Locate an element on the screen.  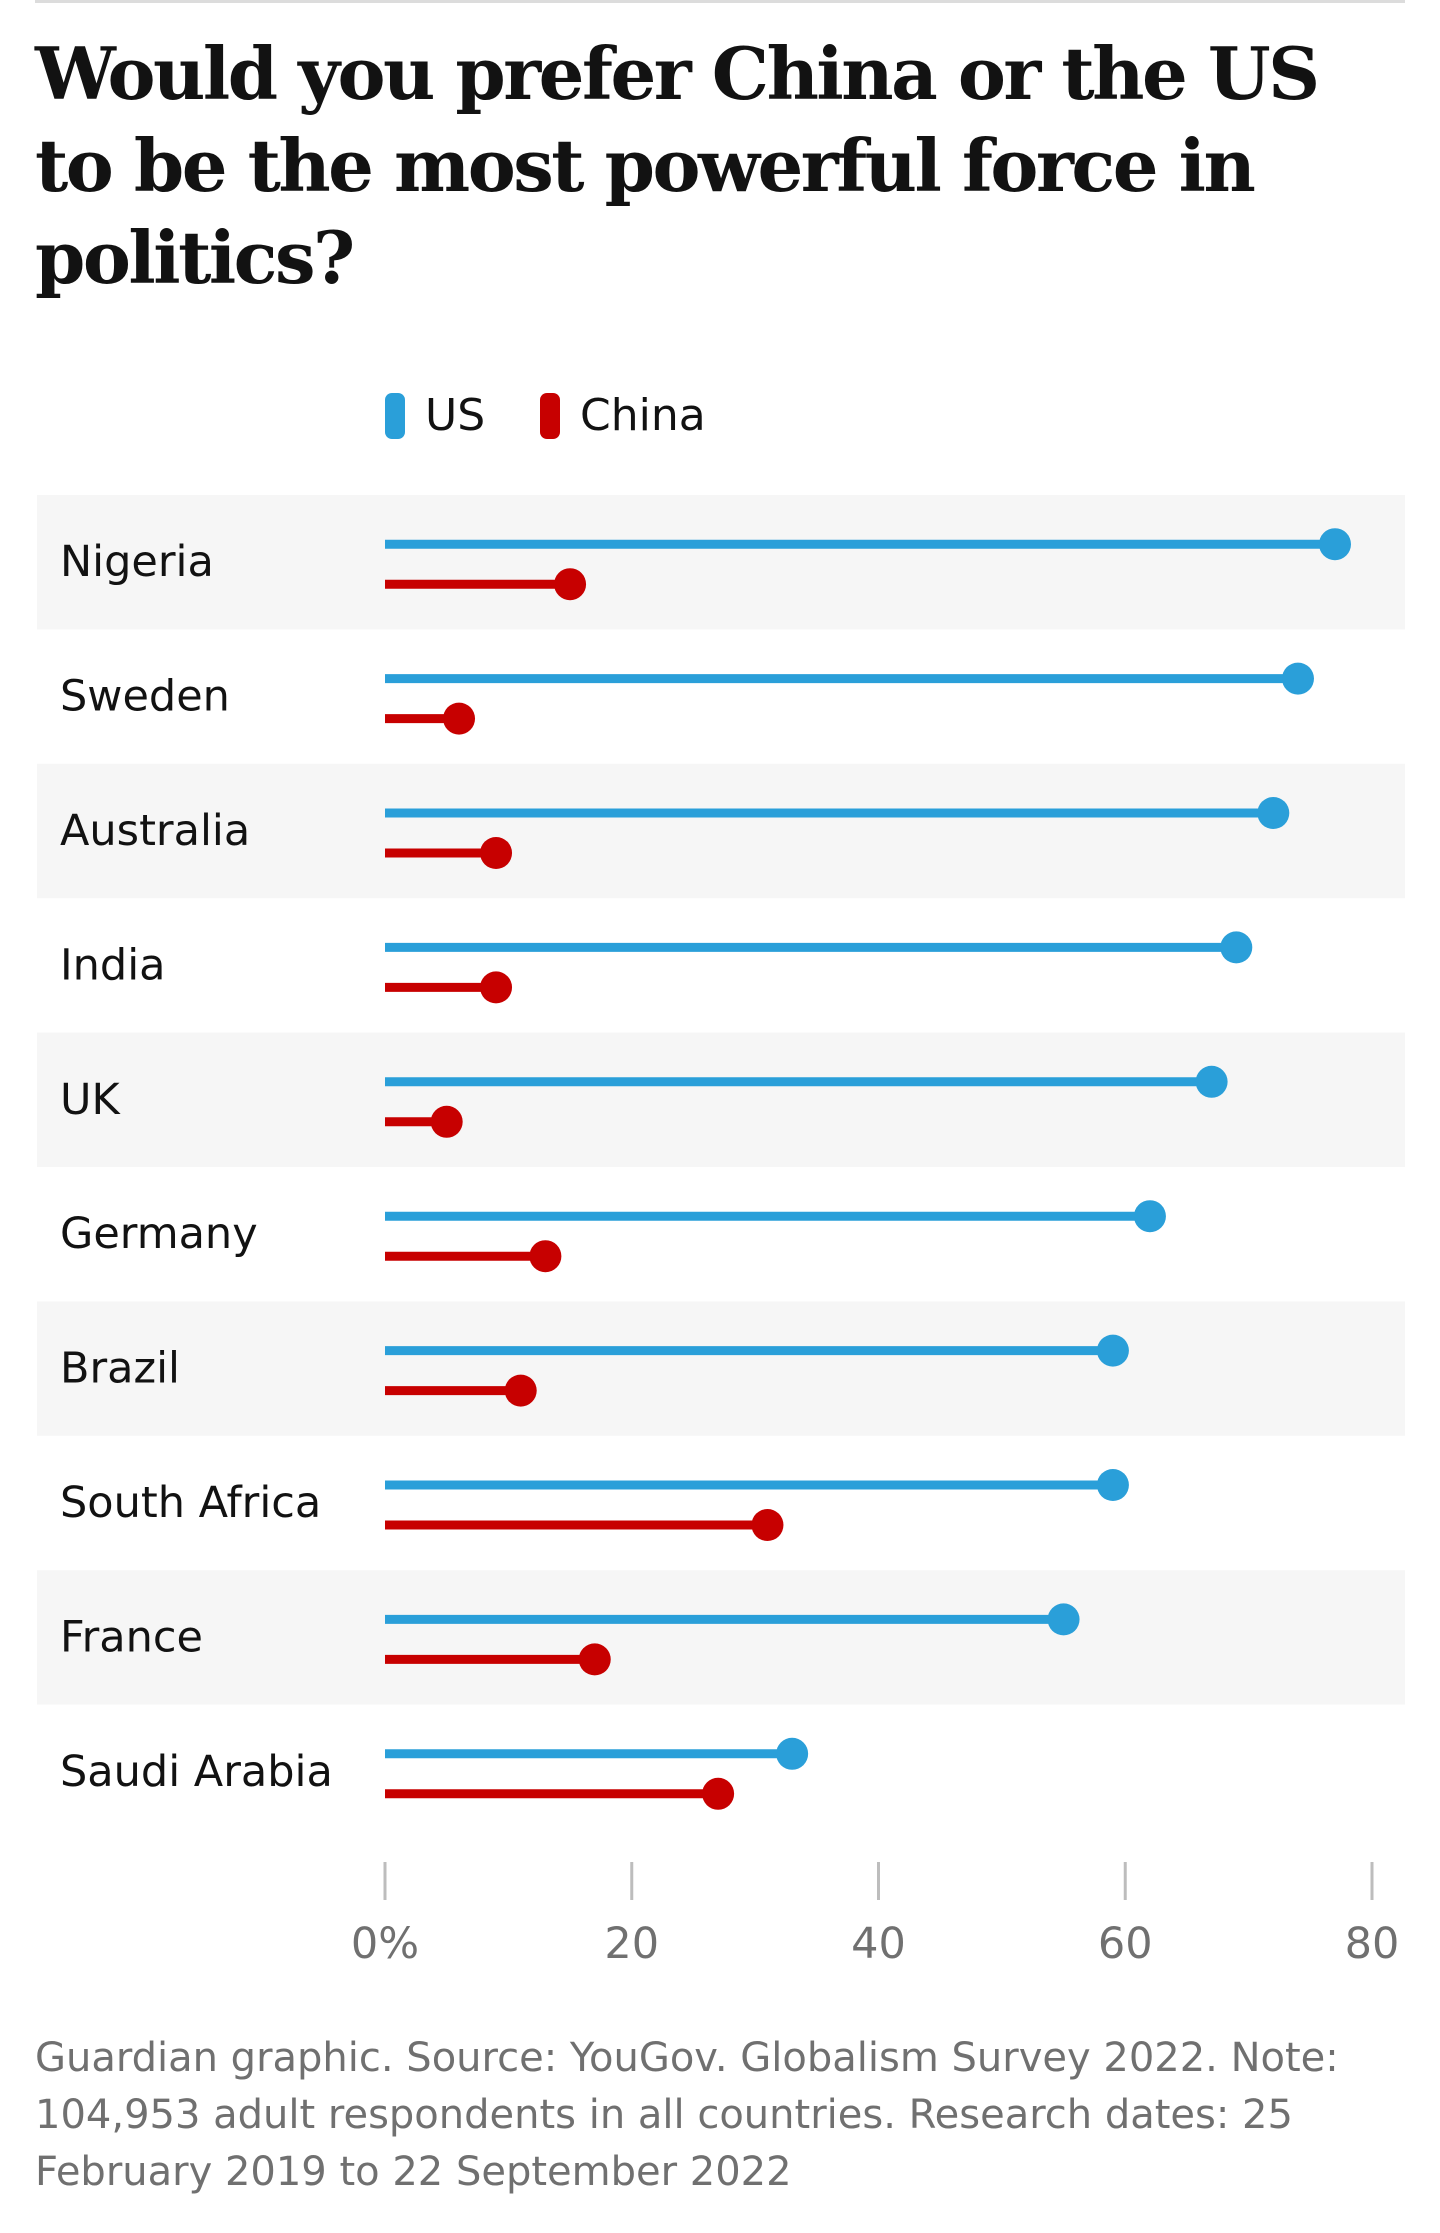
x-tick-label: 0% is located at coordinates (385, 1944).